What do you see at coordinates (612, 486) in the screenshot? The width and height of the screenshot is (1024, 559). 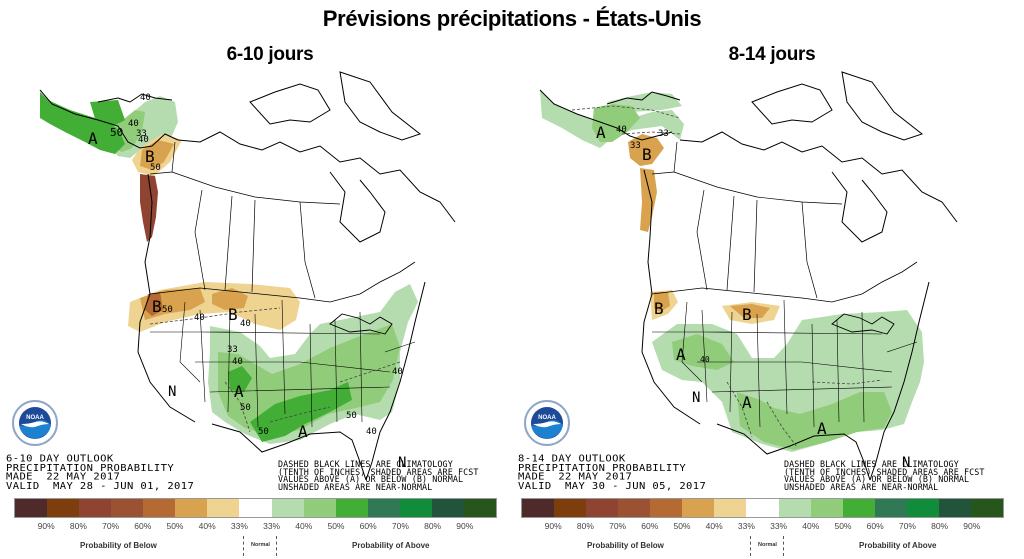 I see `valid-dates: VALID MAY 30 - JUN 05, 2017` at bounding box center [612, 486].